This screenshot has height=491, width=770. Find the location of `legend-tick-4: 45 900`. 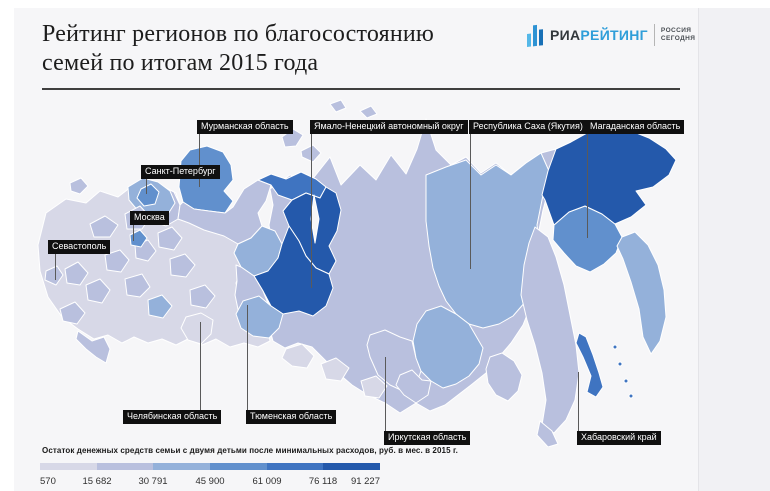

legend-tick-4: 45 900 is located at coordinates (210, 481).